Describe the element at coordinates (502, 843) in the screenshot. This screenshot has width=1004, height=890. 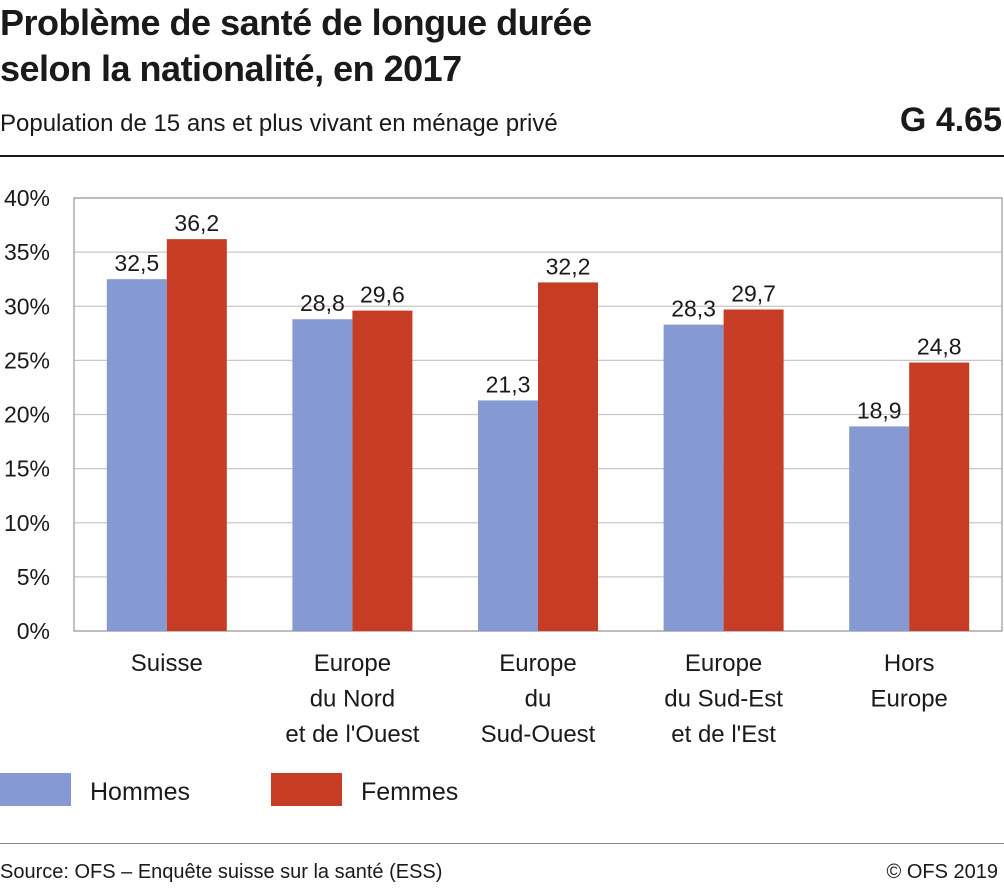
I see `footer-divider` at that location.